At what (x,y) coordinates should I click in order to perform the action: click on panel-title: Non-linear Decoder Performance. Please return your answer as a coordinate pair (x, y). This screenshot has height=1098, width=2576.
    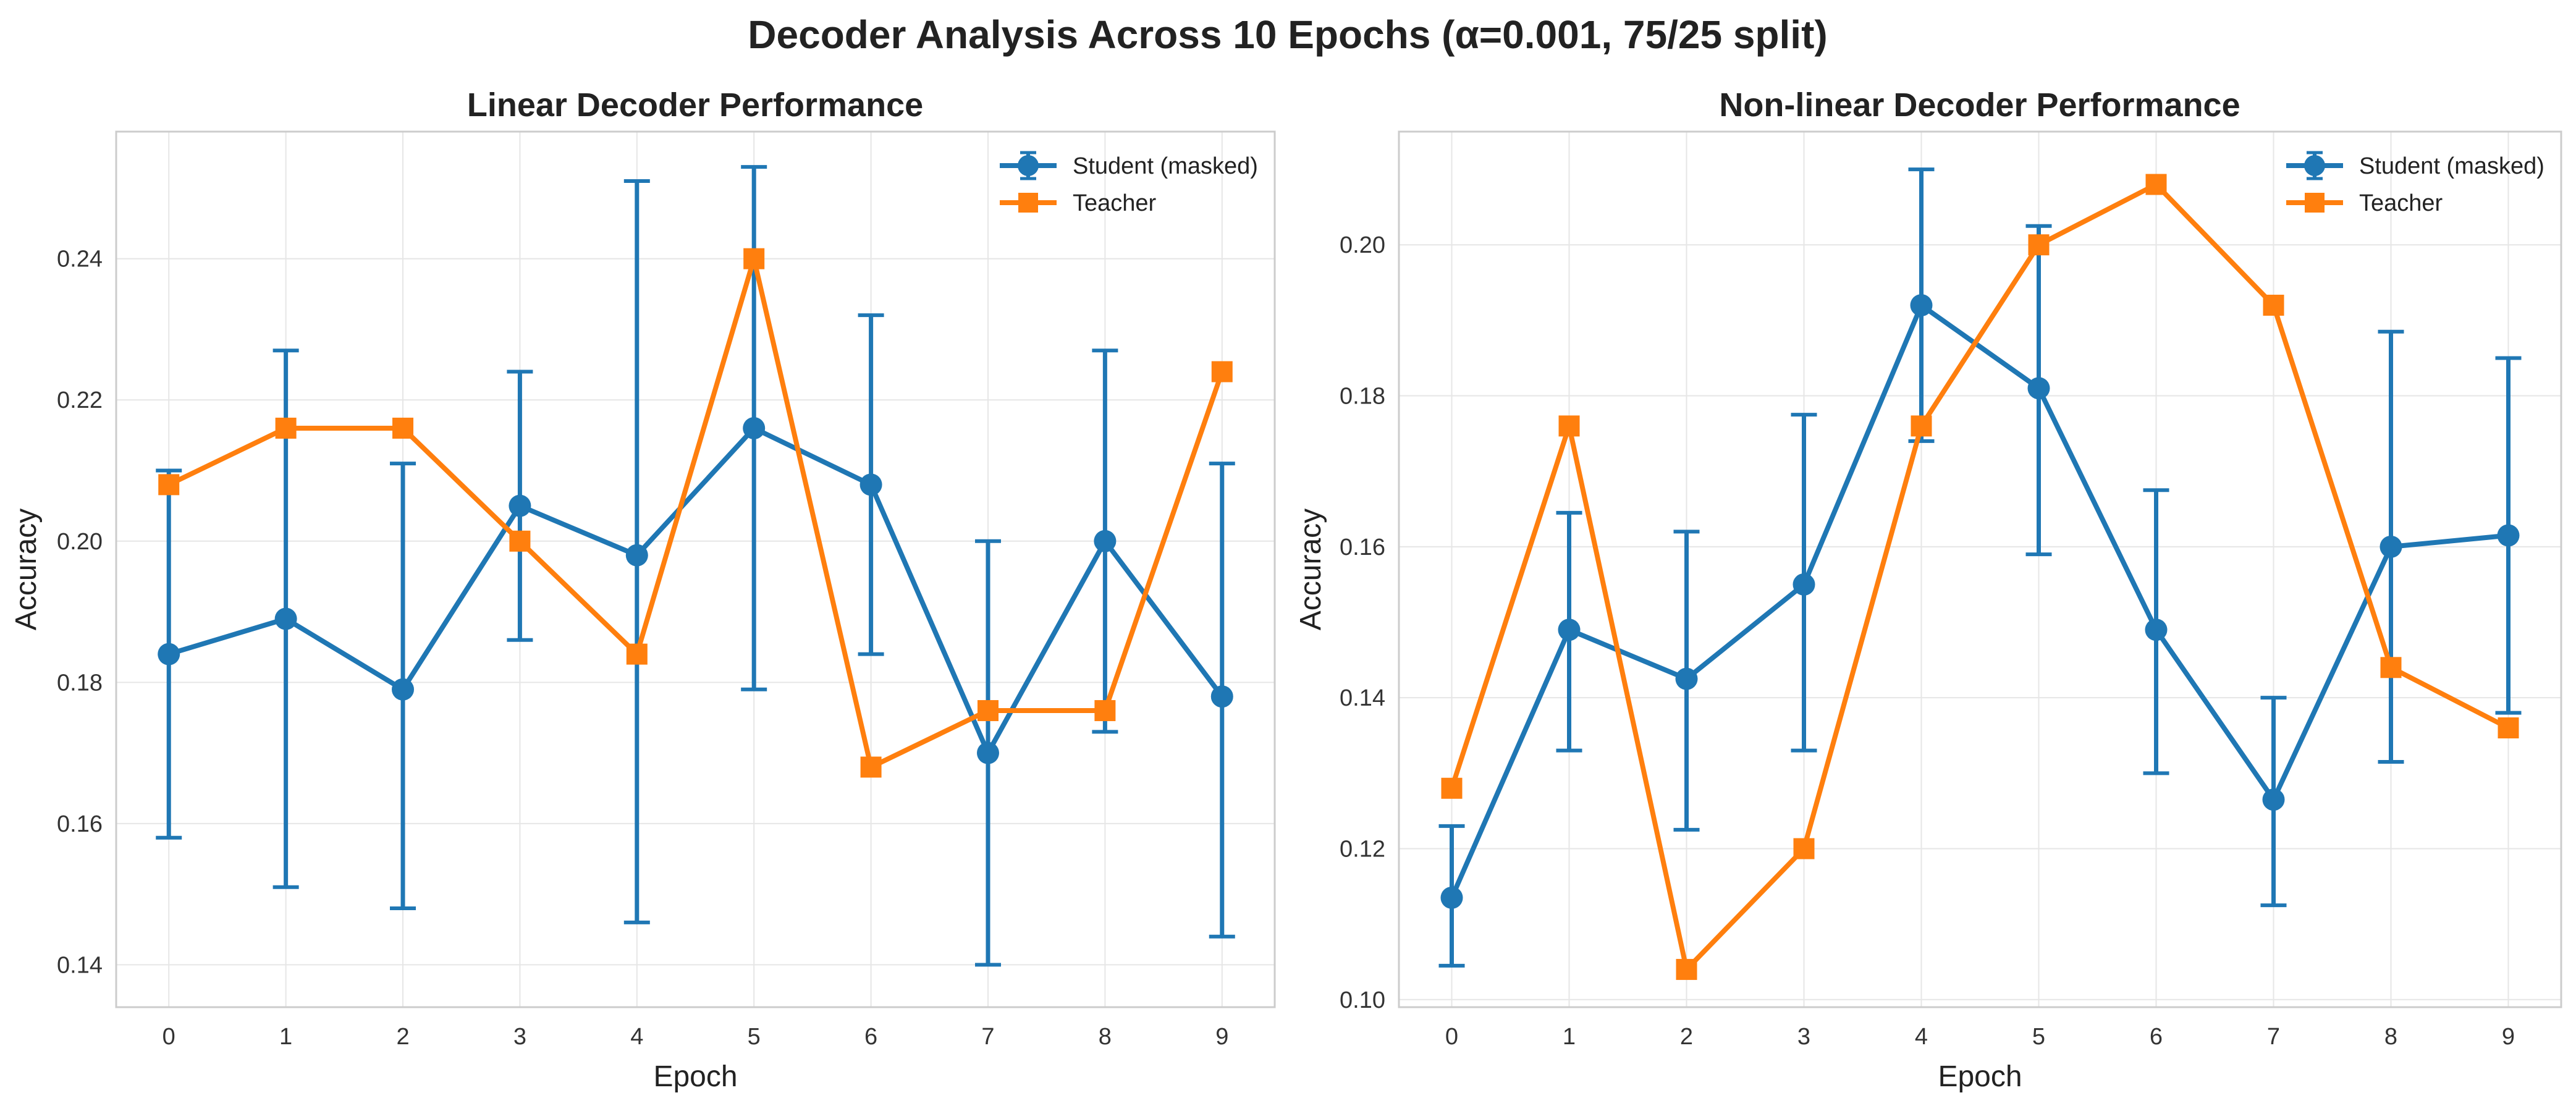
    Looking at the image, I should click on (1979, 106).